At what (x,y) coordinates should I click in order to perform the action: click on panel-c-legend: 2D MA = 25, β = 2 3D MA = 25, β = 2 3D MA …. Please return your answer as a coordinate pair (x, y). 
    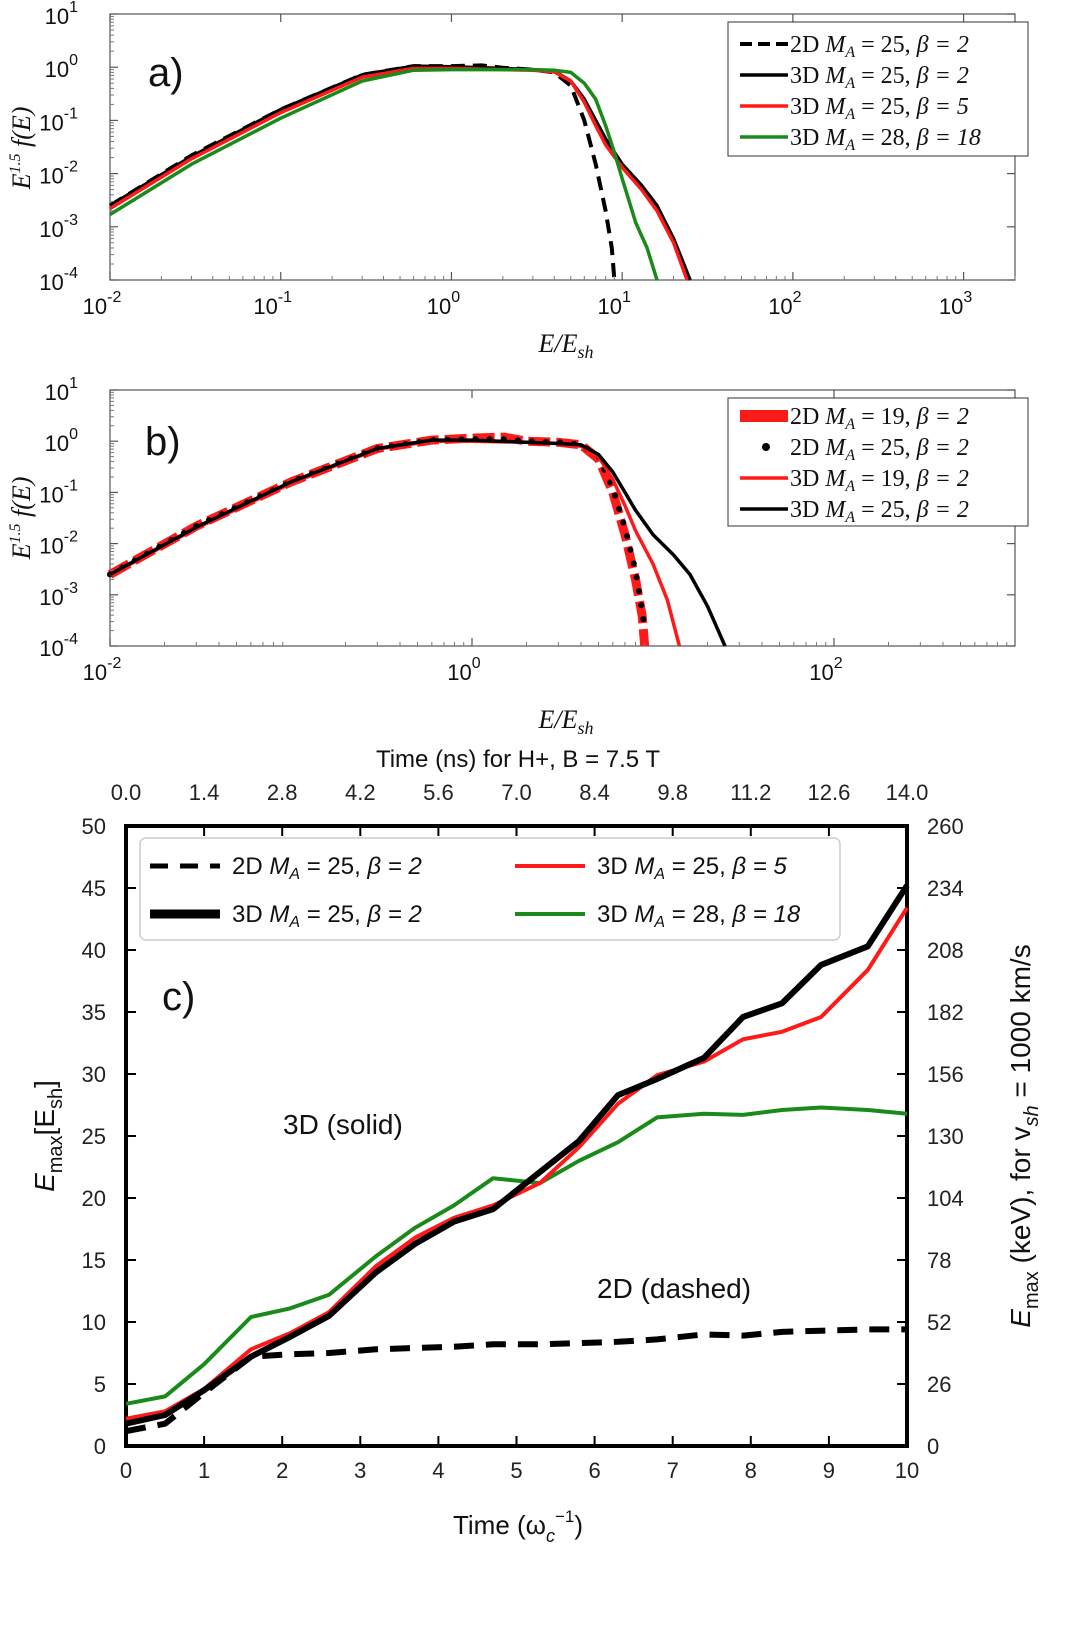
    Looking at the image, I should click on (490, 889).